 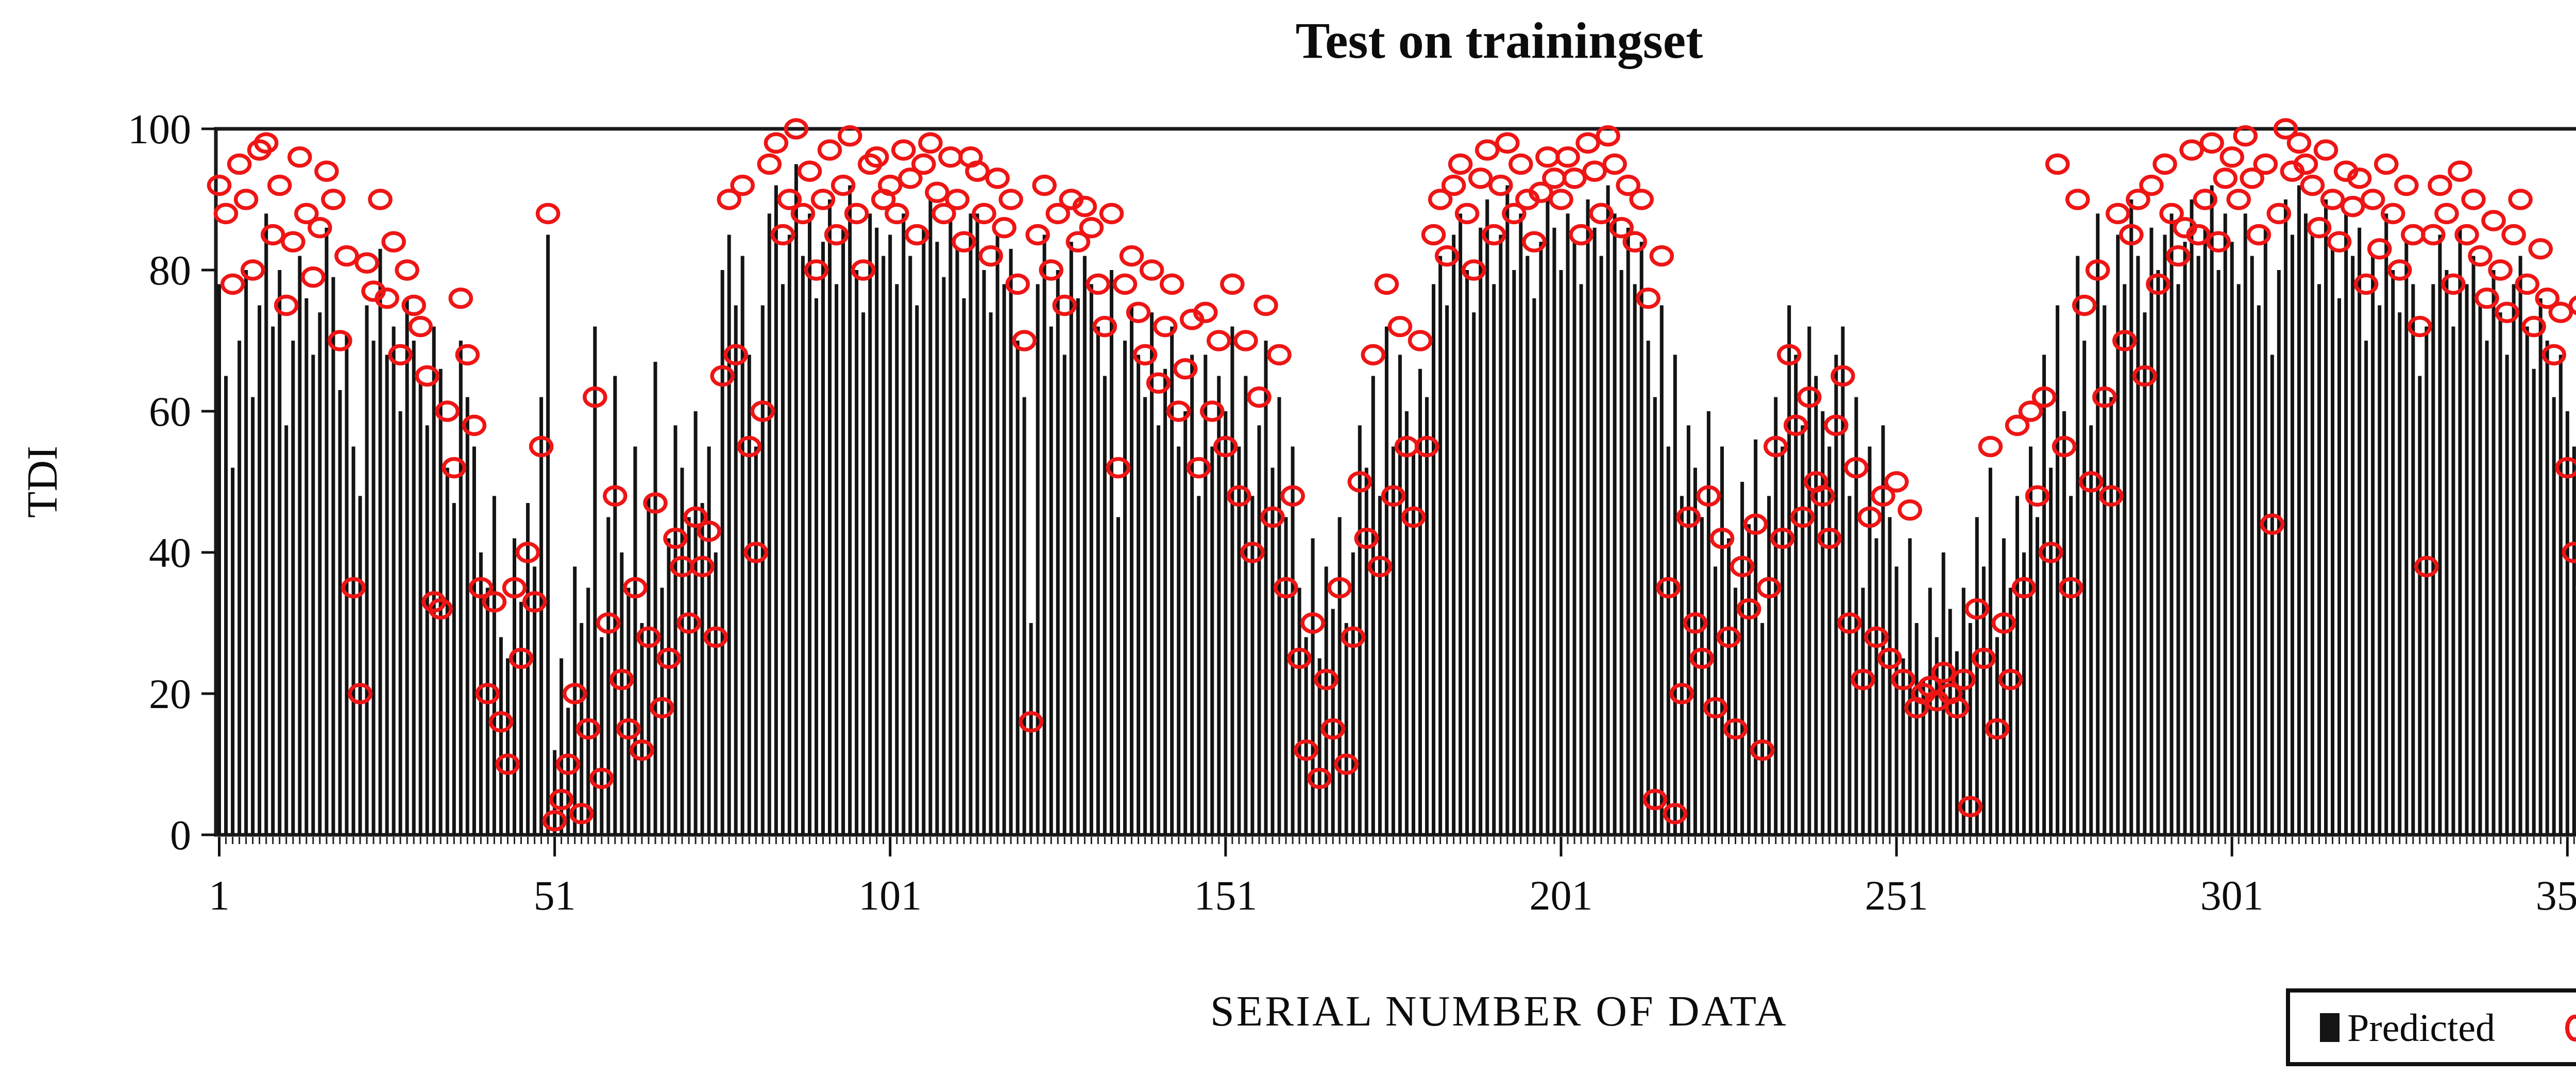 What do you see at coordinates (1499, 41) in the screenshot?
I see `chart-title: Test on trainingset` at bounding box center [1499, 41].